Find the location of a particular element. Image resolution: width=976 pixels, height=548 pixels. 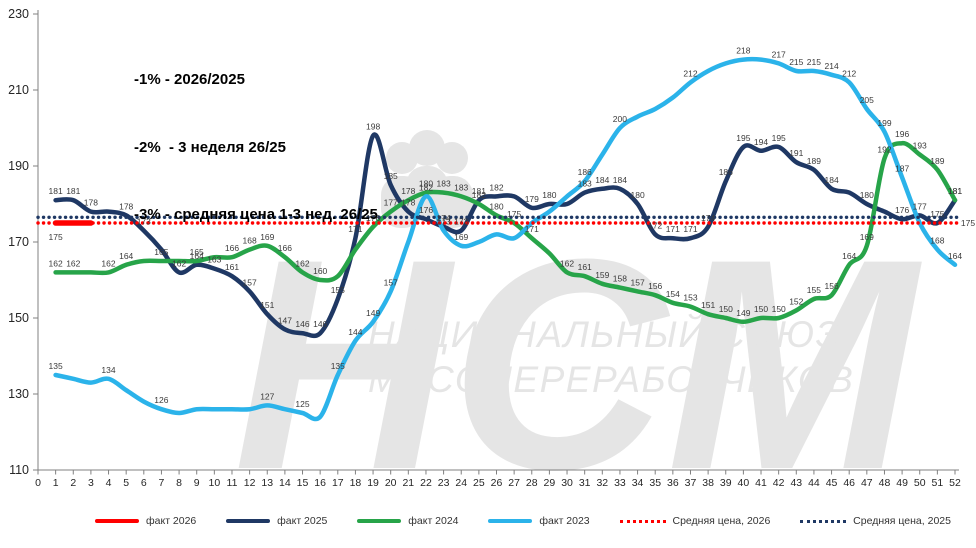

data-label: 214 is located at coordinates (832, 66).